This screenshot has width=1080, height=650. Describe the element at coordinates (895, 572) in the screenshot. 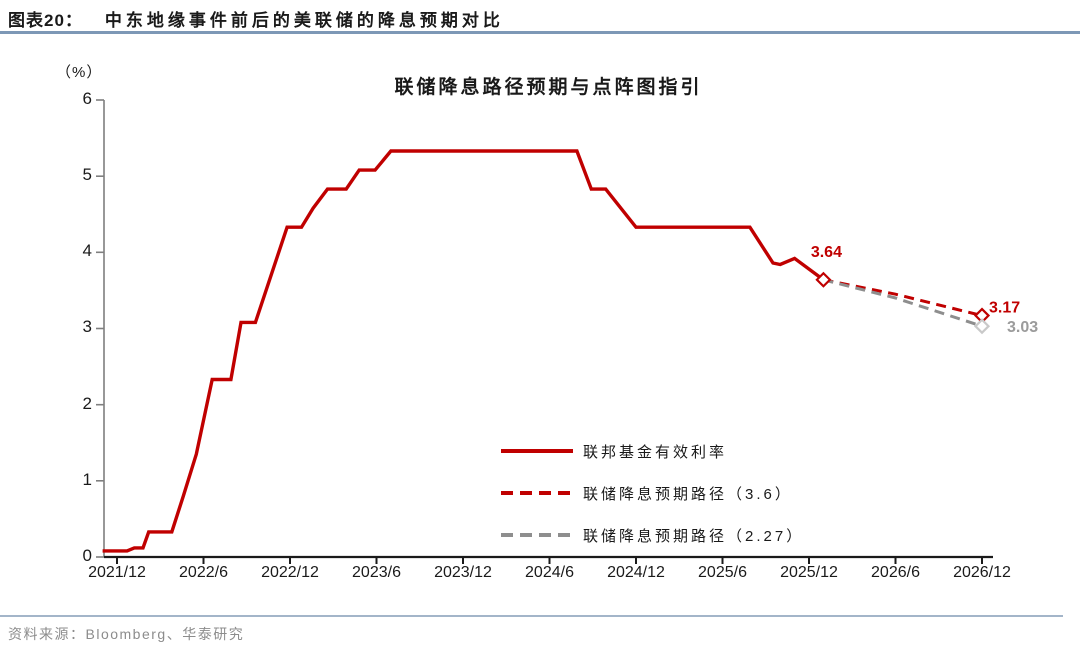

I see `x-tick-label: 2026/6` at that location.